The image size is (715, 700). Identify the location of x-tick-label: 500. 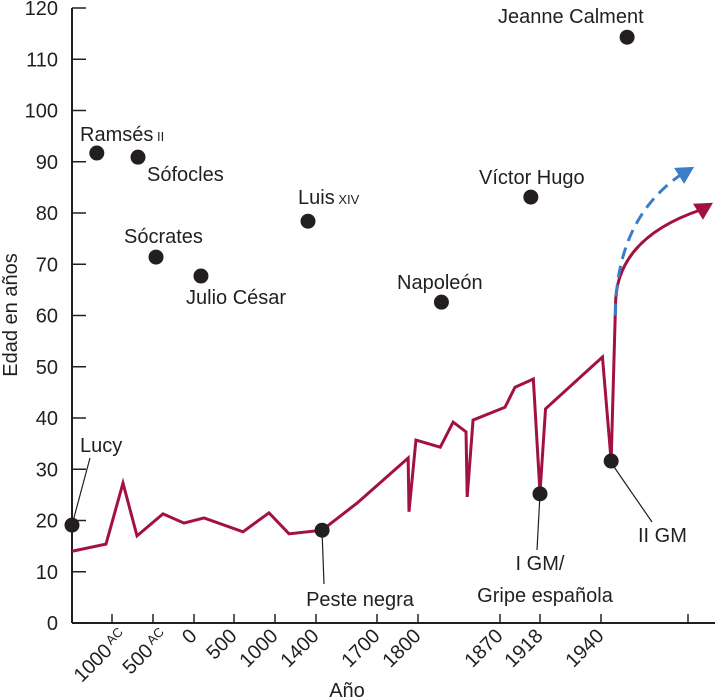
(221, 644).